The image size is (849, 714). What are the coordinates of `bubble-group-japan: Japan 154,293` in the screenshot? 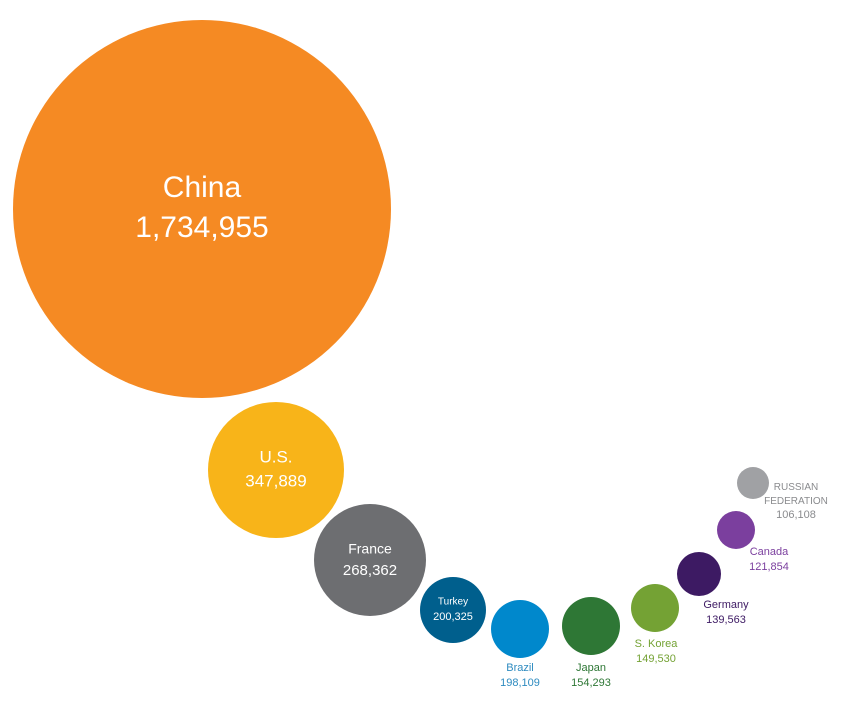 It's located at (591, 643).